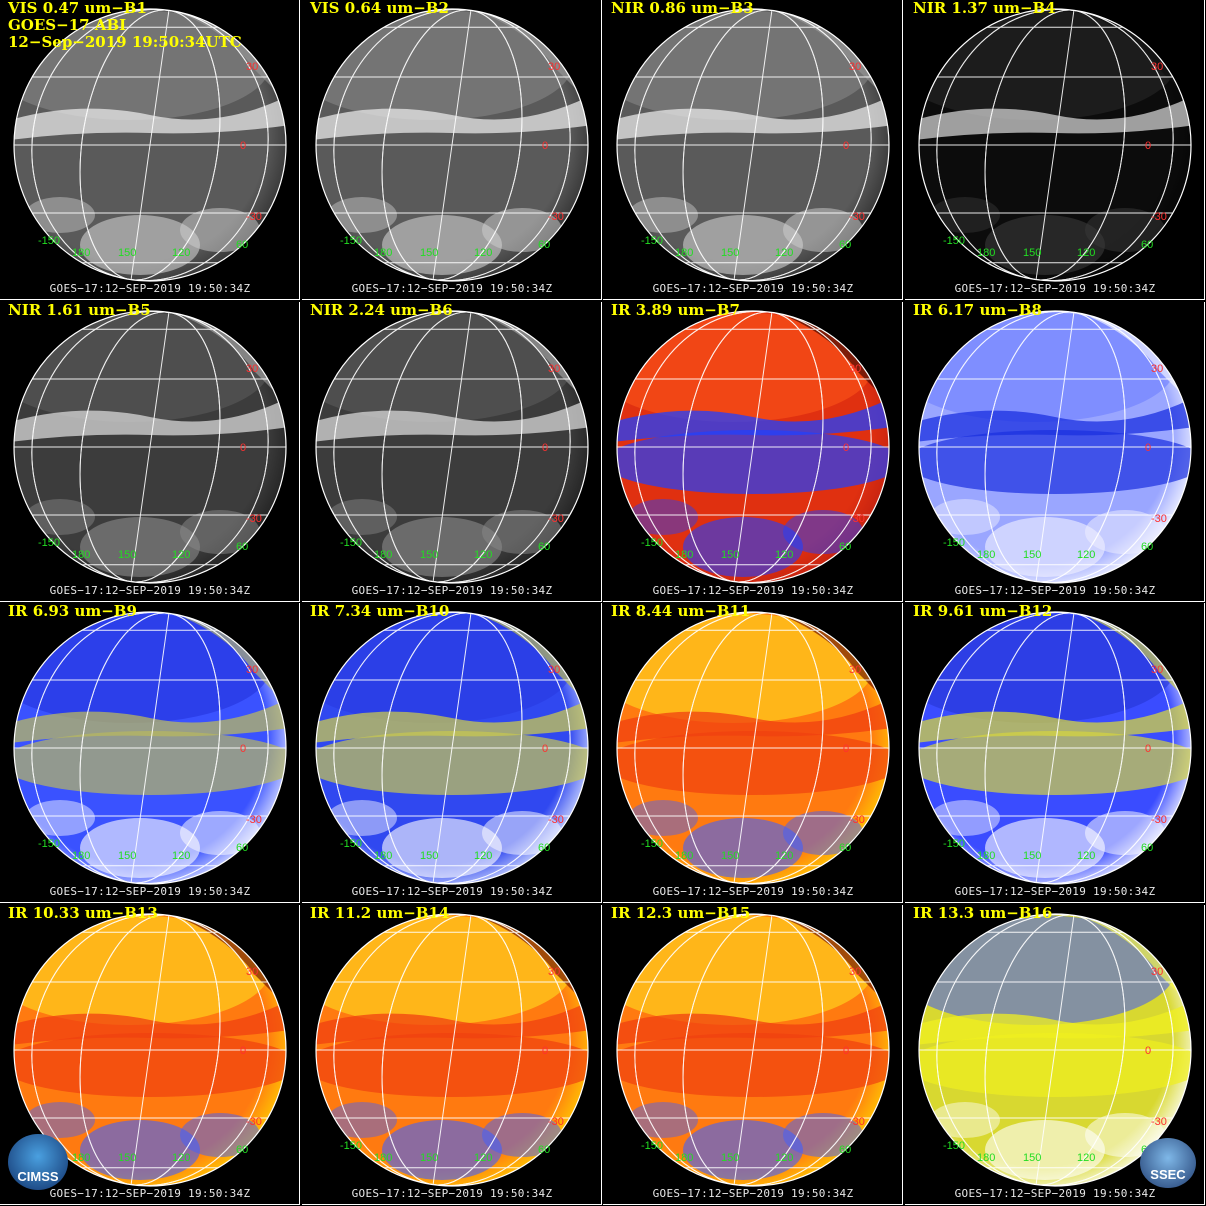 The height and width of the screenshot is (1206, 1206). I want to click on band-title: NIR 2.24 um−B6, so click(381, 310).